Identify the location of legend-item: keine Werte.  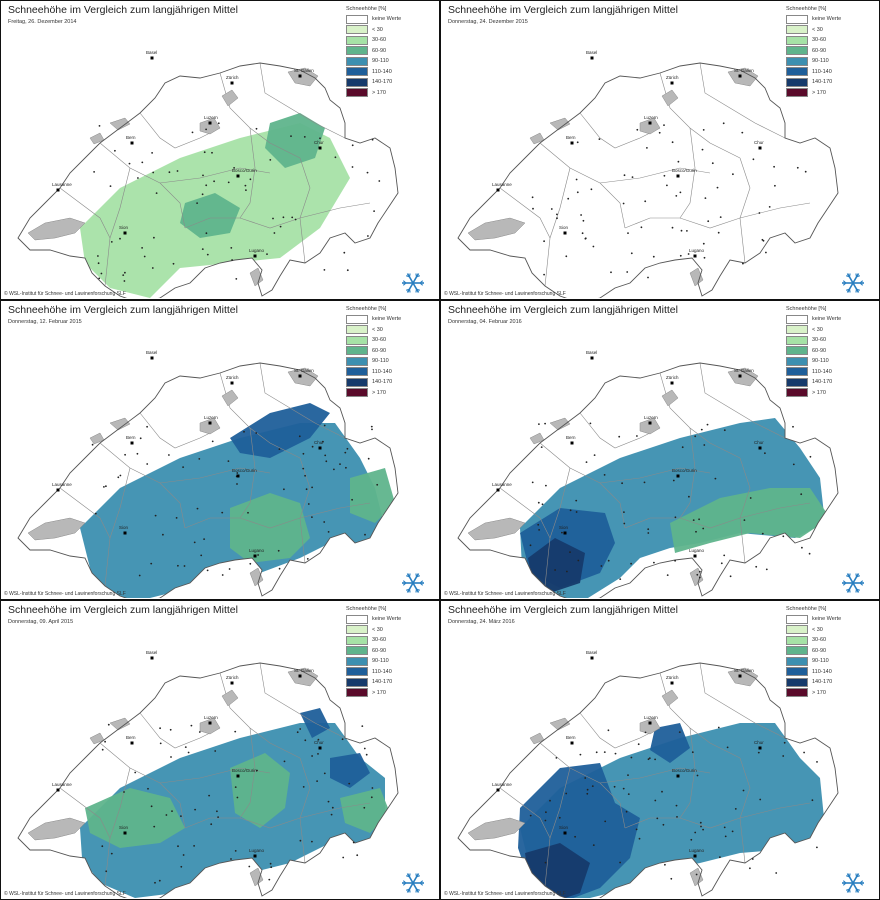
(826, 19).